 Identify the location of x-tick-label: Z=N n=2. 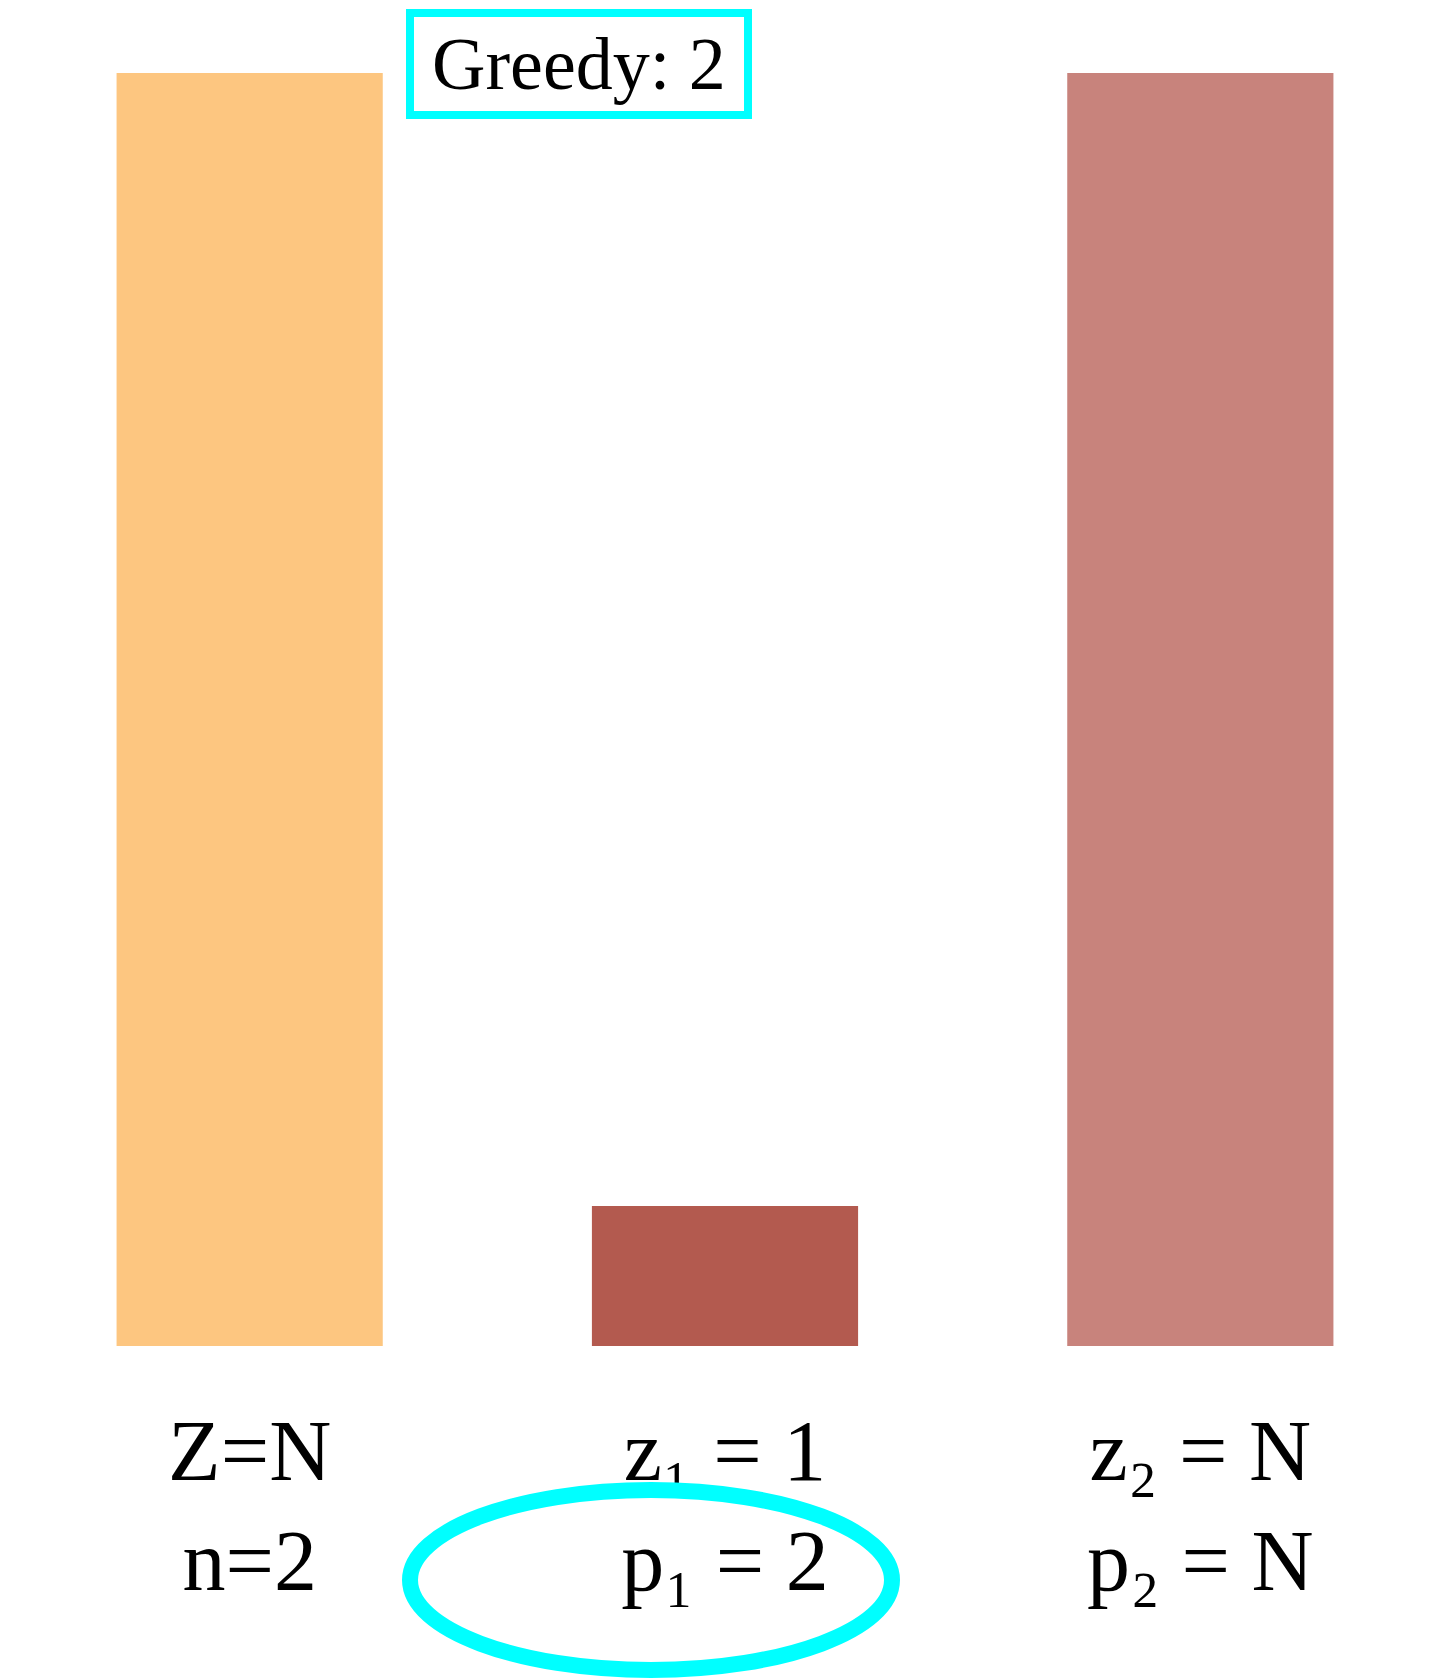
(250, 1506).